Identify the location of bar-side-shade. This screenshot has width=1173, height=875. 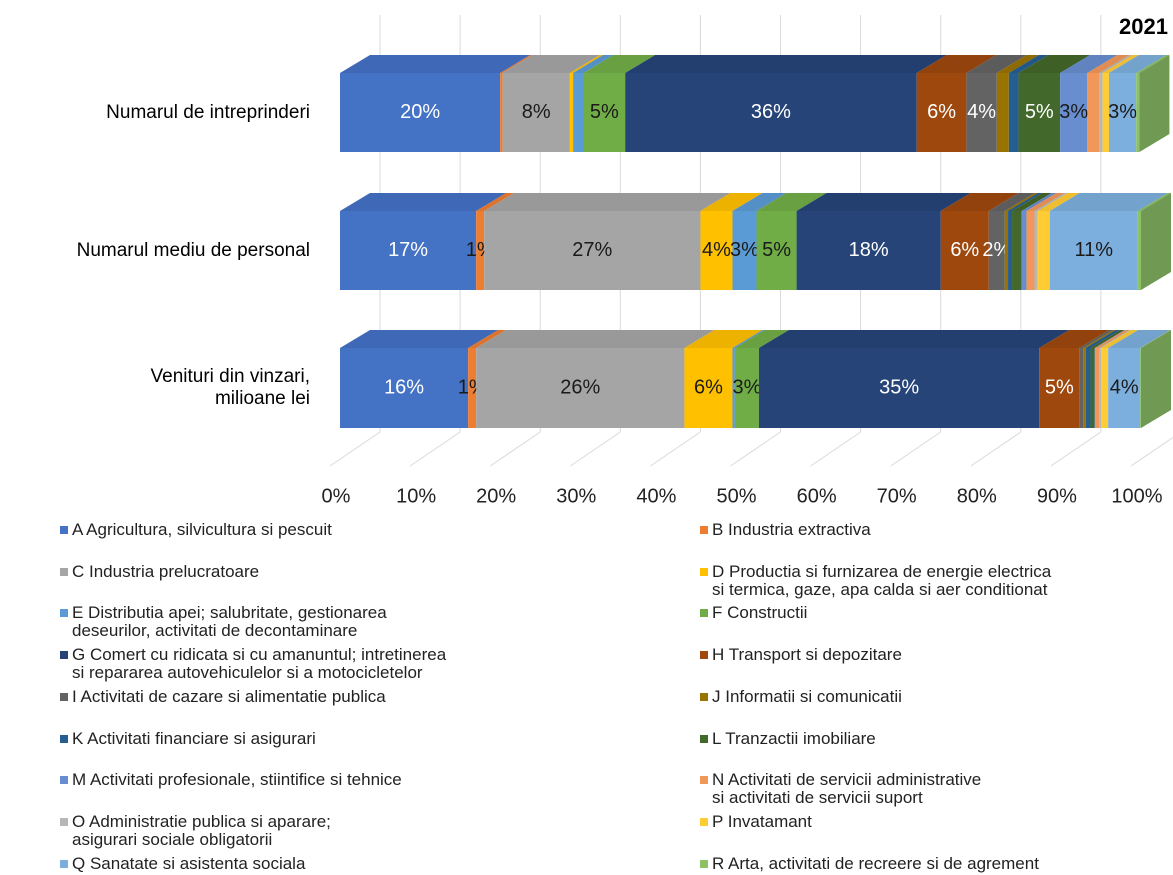
(1156, 379).